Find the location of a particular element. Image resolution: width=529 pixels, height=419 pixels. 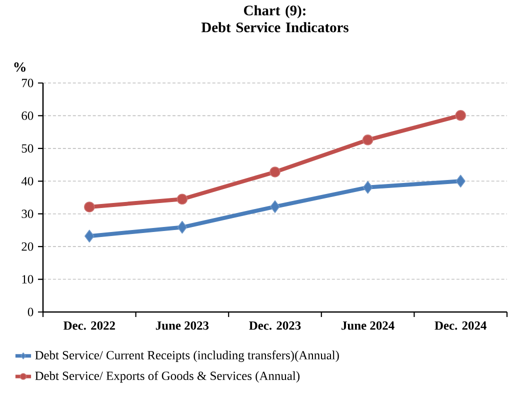

y-tick-label: 0 is located at coordinates (31, 312).